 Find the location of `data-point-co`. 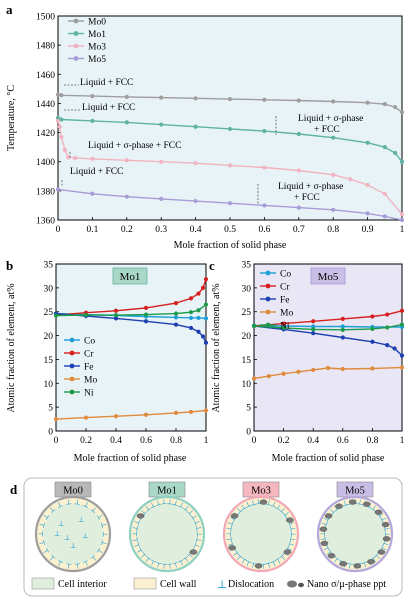

data-point-co is located at coordinates (342, 326).